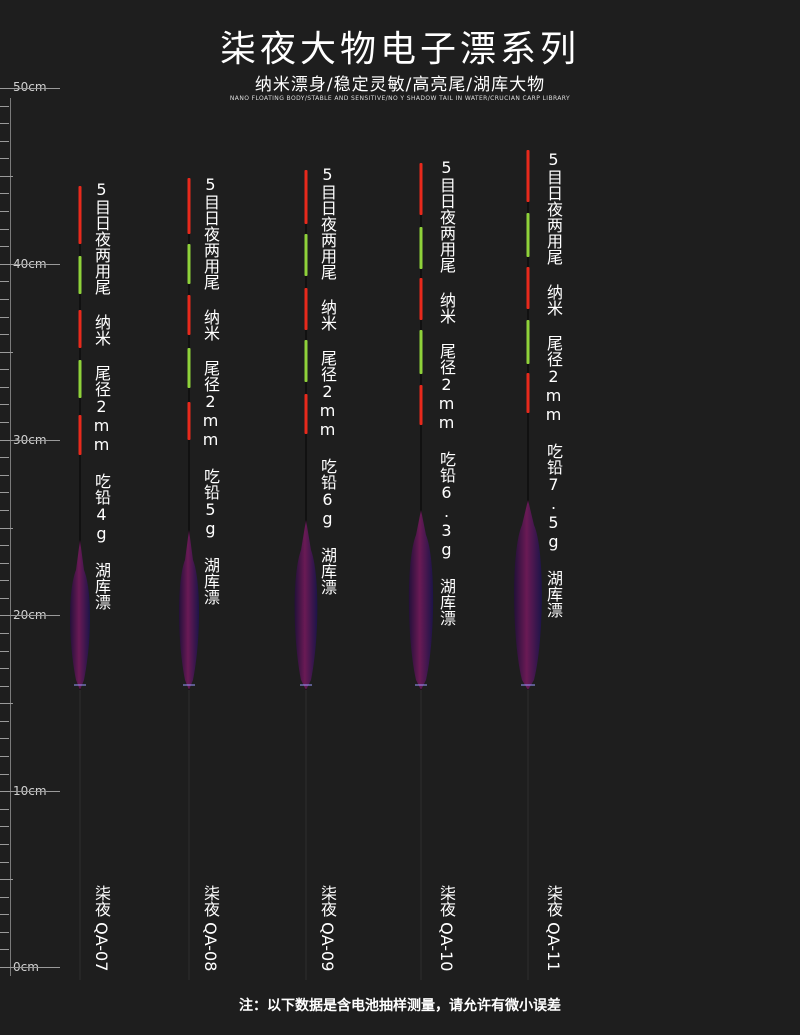 The width and height of the screenshot is (800, 1035). I want to click on float-model-label: 柒夜 QA-10, so click(446, 928).